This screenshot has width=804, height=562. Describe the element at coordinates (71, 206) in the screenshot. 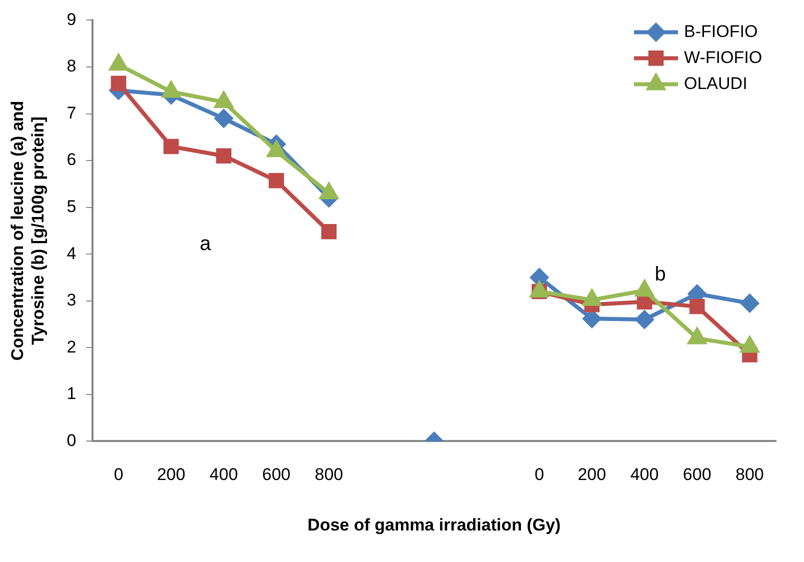

I see `y-tick-label: 5` at that location.